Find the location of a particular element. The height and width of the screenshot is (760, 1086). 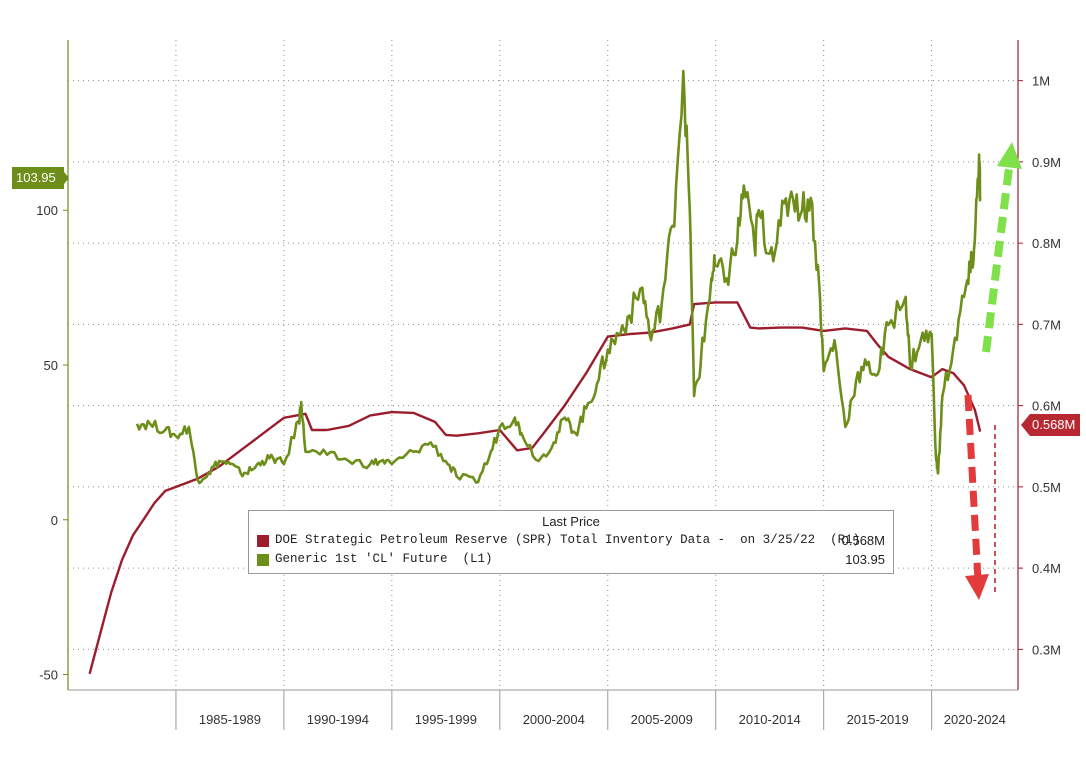

up-arrow-head is located at coordinates (1009, 155).